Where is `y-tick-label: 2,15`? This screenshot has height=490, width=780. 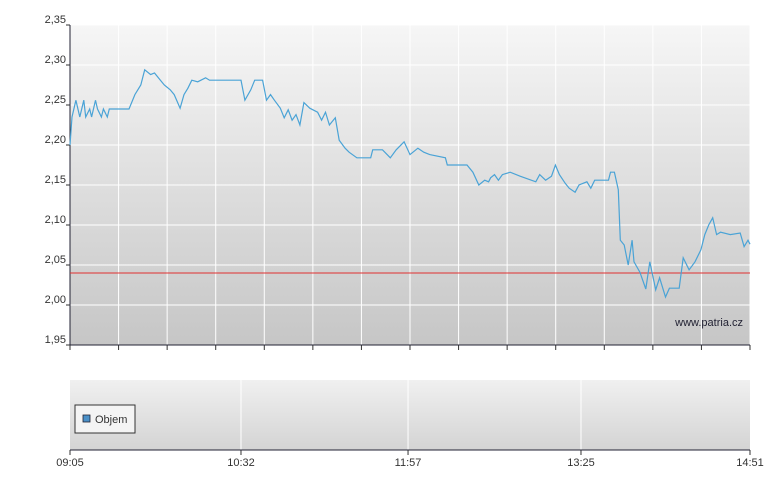
y-tick-label: 2,15 is located at coordinates (55, 180).